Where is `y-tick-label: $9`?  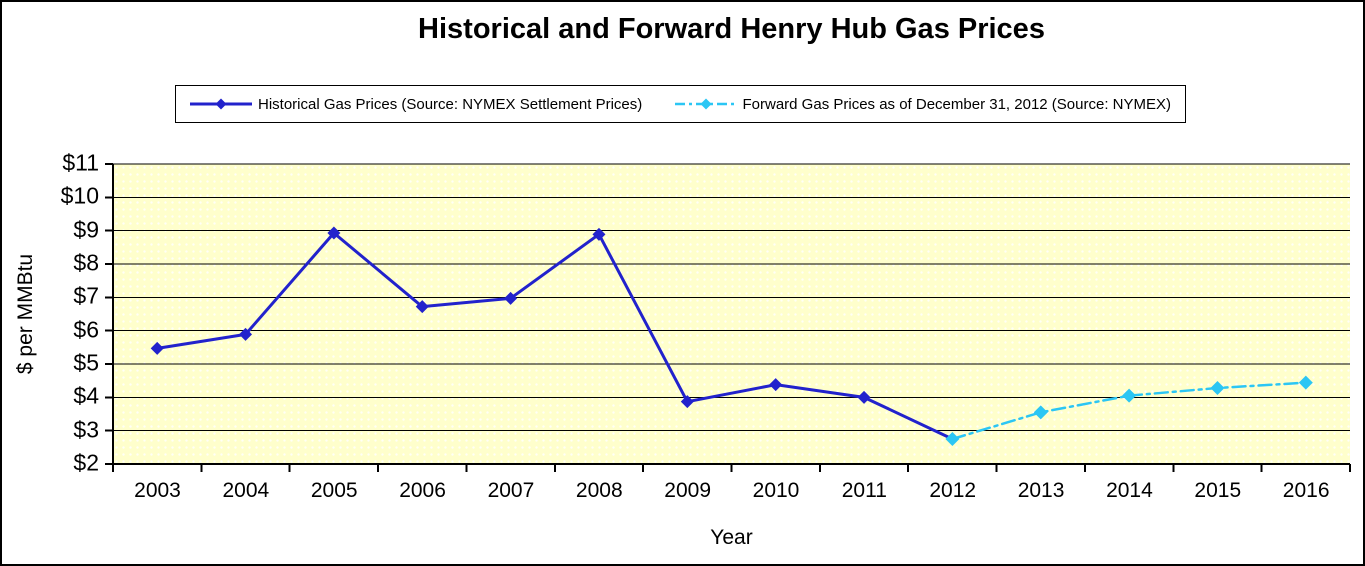
y-tick-label: $9 is located at coordinates (86, 229).